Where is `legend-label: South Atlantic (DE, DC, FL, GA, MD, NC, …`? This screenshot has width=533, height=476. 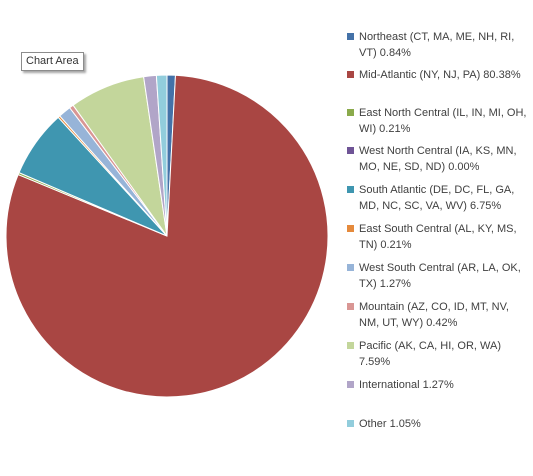
legend-label: South Atlantic (DE, DC, FL, GA, MD, NC, … is located at coordinates (437, 198).